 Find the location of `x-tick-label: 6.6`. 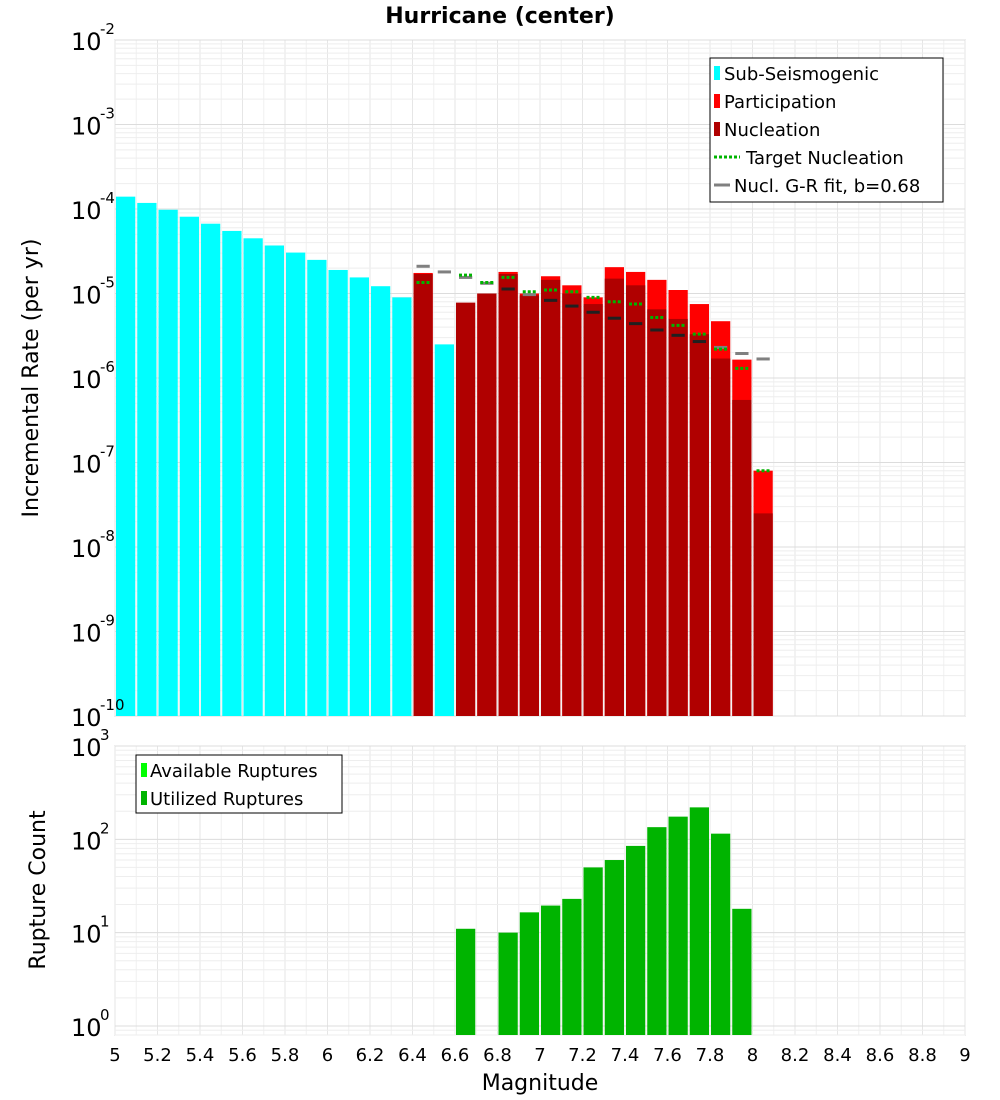

x-tick-label: 6.6 is located at coordinates (455, 1055).